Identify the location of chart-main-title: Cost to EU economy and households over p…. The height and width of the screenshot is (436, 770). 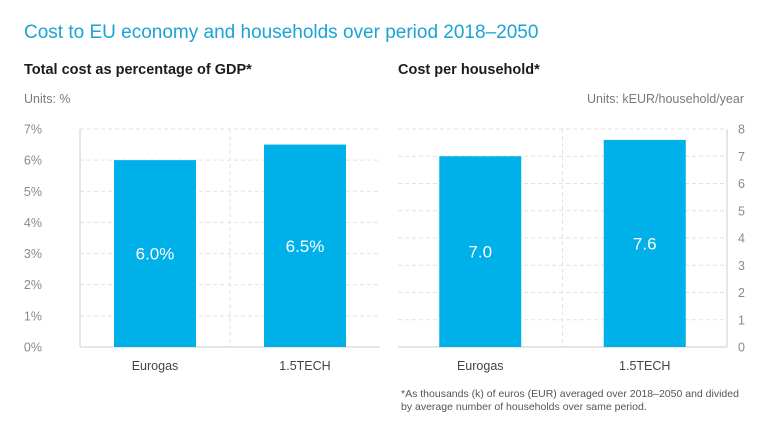
(281, 32).